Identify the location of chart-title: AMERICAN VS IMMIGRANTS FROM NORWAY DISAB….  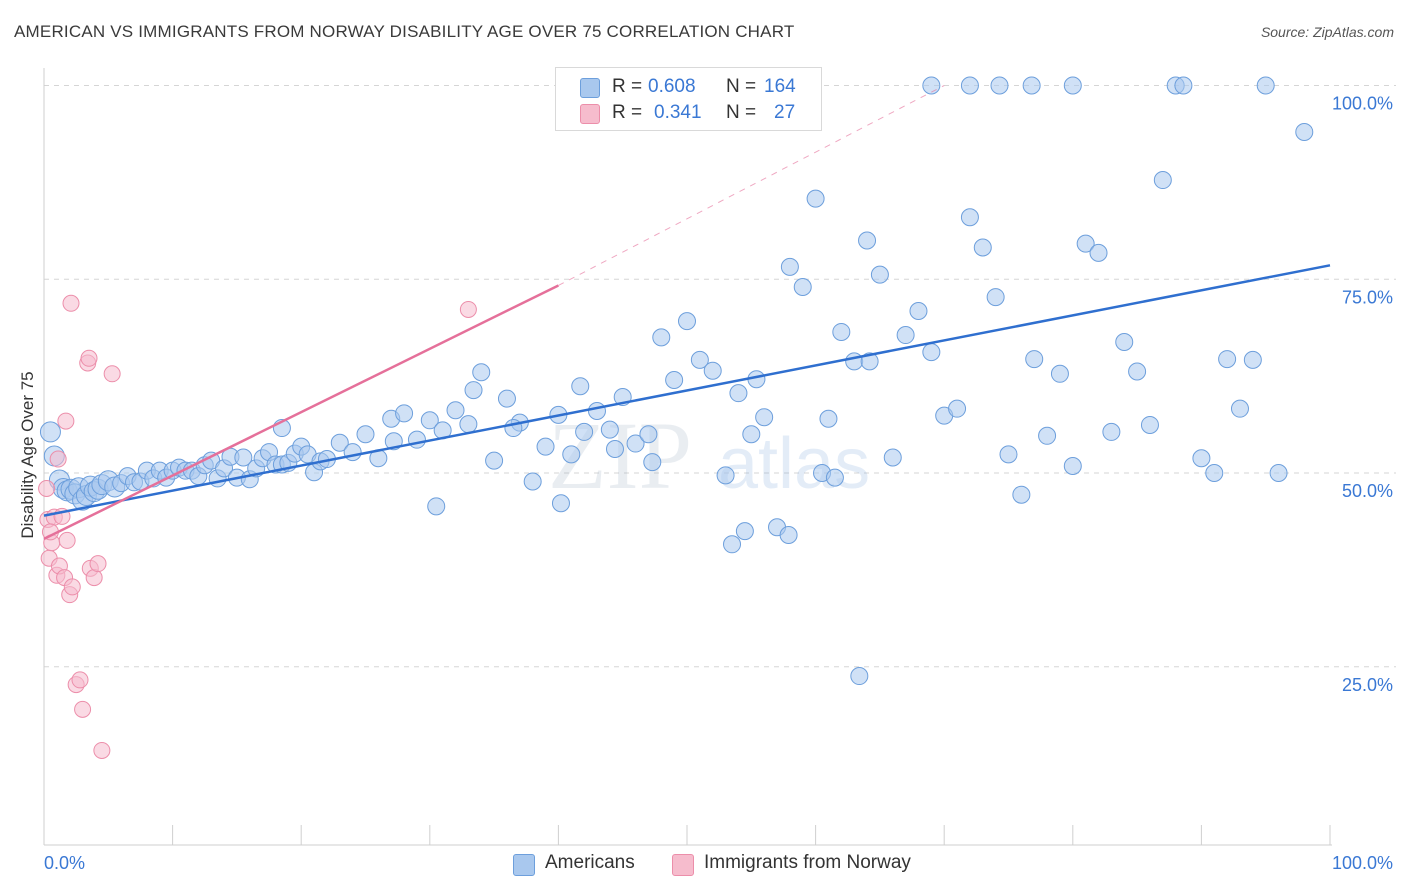
(404, 31).